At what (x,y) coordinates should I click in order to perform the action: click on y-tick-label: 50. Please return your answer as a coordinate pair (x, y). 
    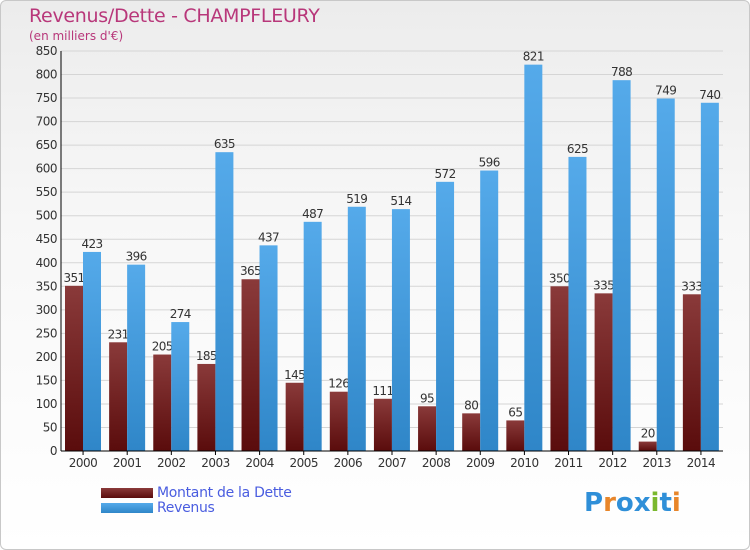
    Looking at the image, I should click on (50, 427).